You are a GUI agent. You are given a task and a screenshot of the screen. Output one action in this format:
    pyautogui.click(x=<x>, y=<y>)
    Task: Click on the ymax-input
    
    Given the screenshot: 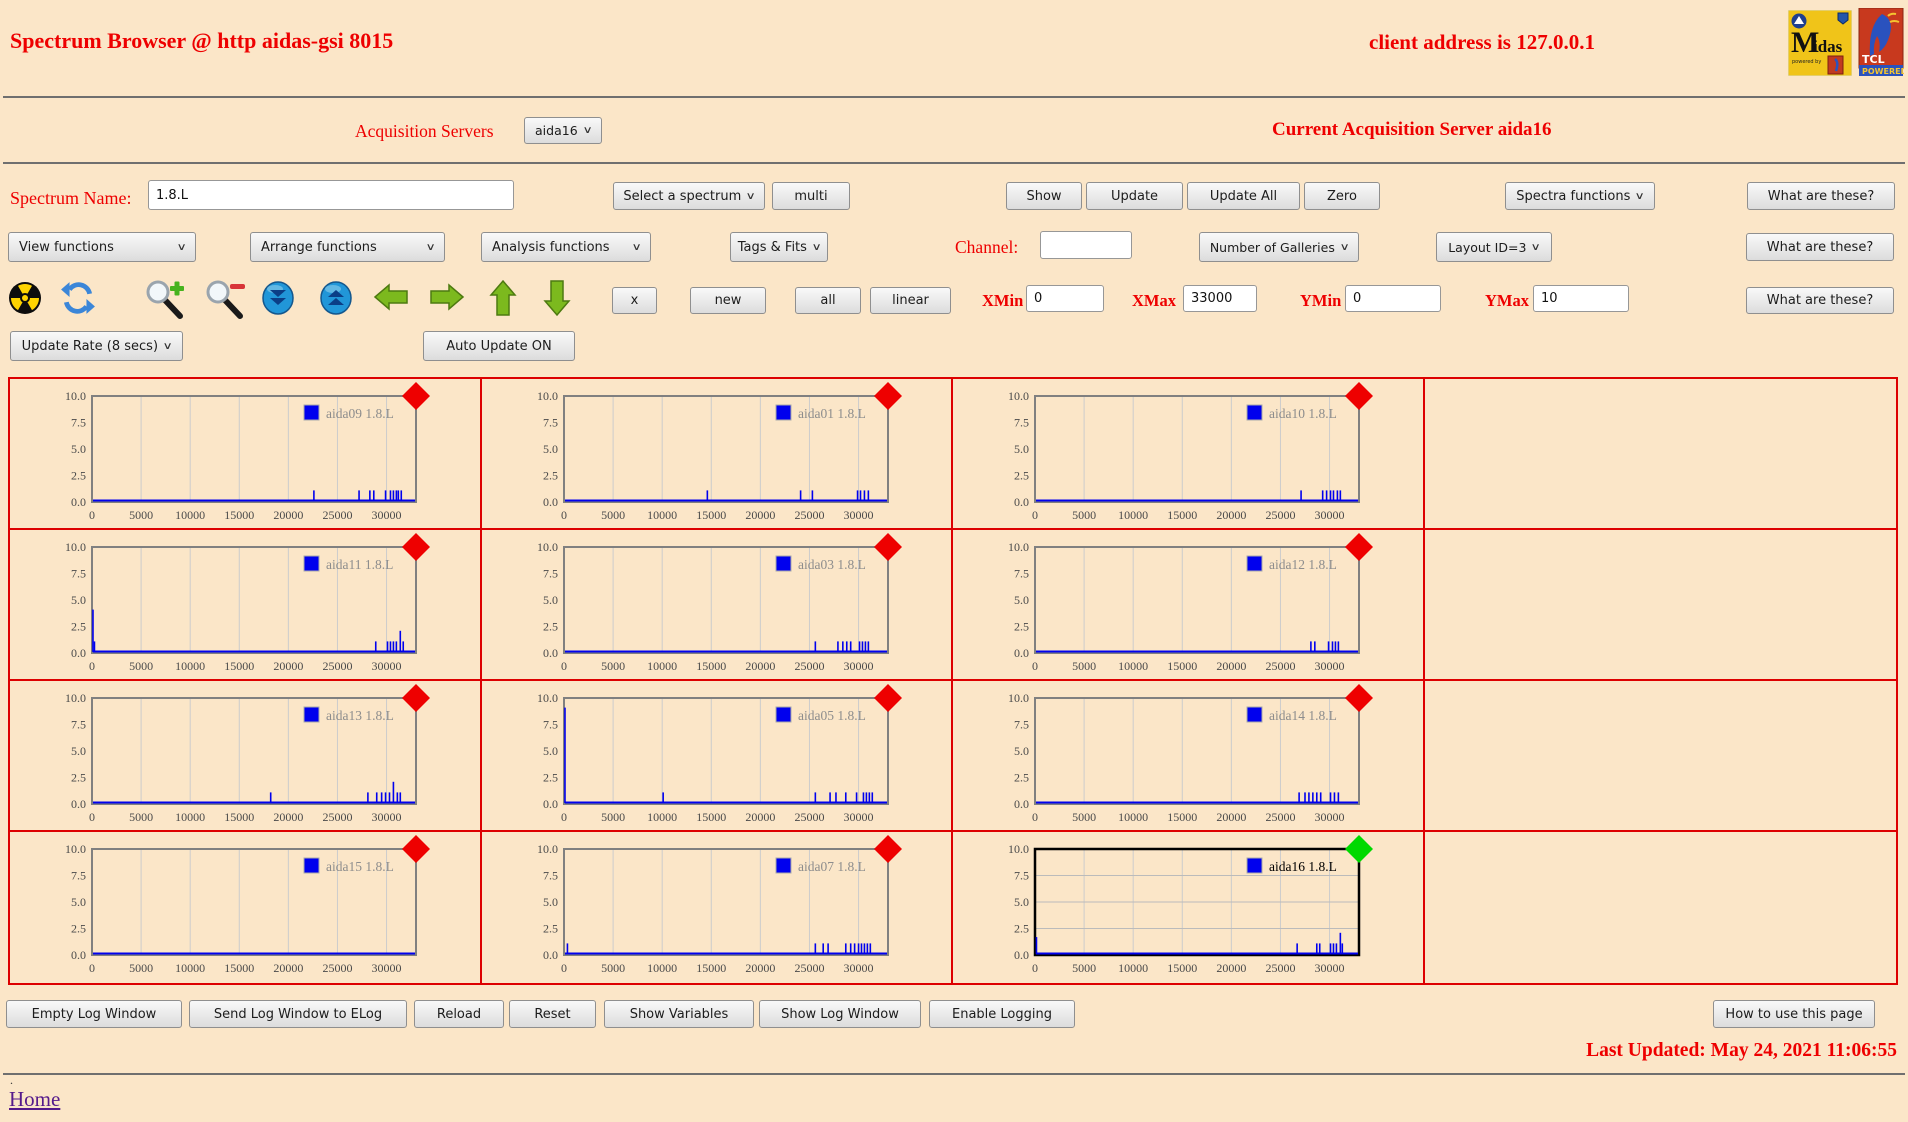 What is the action you would take?
    pyautogui.click(x=1581, y=298)
    